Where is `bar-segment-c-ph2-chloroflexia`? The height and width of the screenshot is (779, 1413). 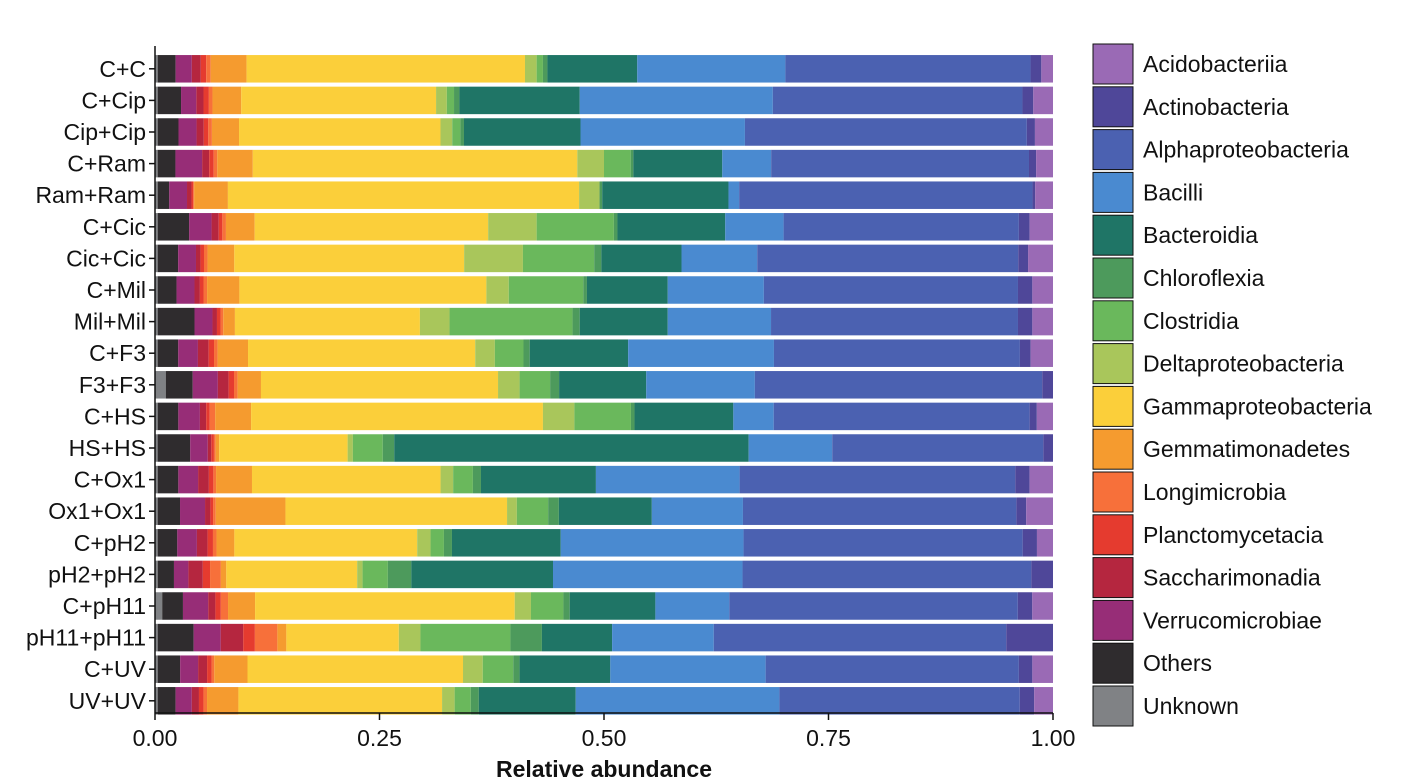 bar-segment-c-ph2-chloroflexia is located at coordinates (447, 543).